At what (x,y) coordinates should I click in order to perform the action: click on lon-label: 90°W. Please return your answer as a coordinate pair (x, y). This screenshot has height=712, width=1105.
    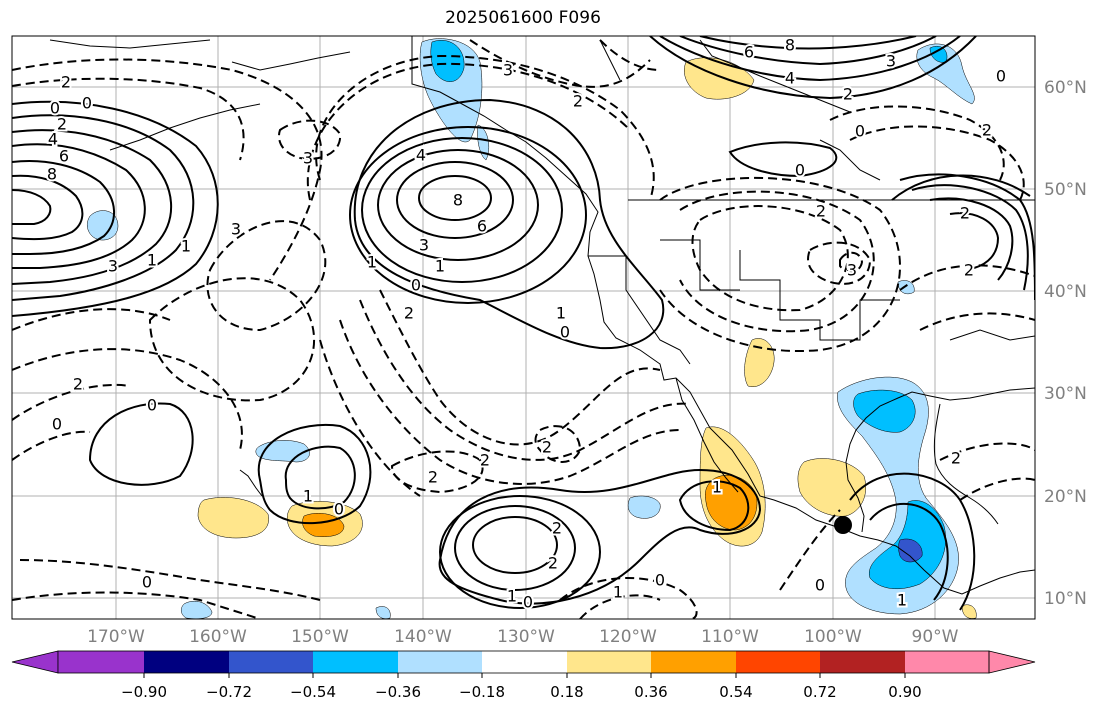
    Looking at the image, I should click on (935, 637).